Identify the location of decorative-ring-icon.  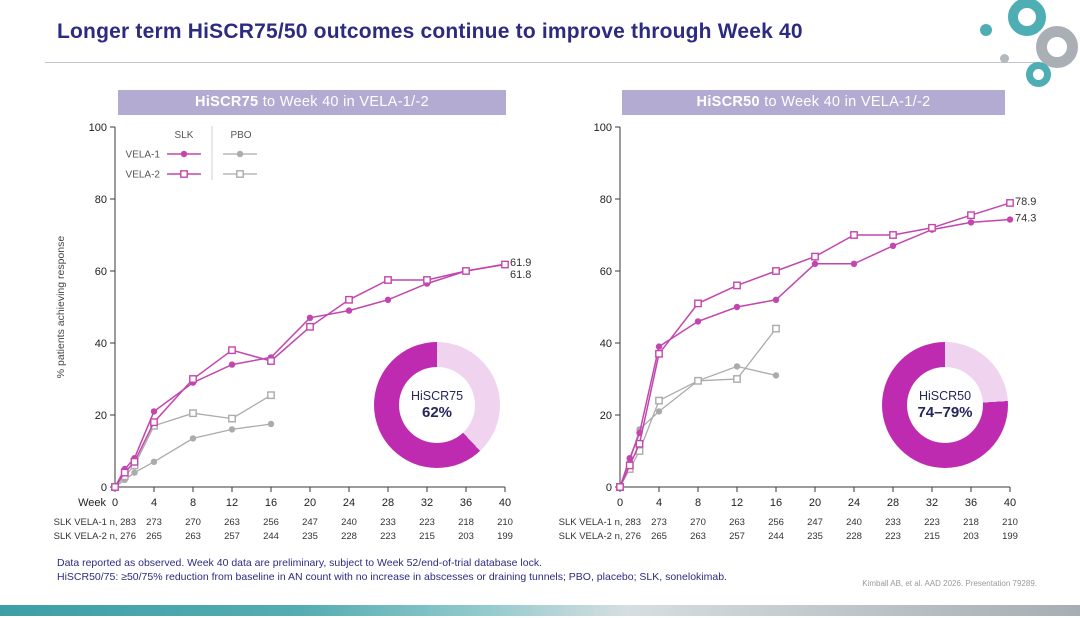
(1057, 47).